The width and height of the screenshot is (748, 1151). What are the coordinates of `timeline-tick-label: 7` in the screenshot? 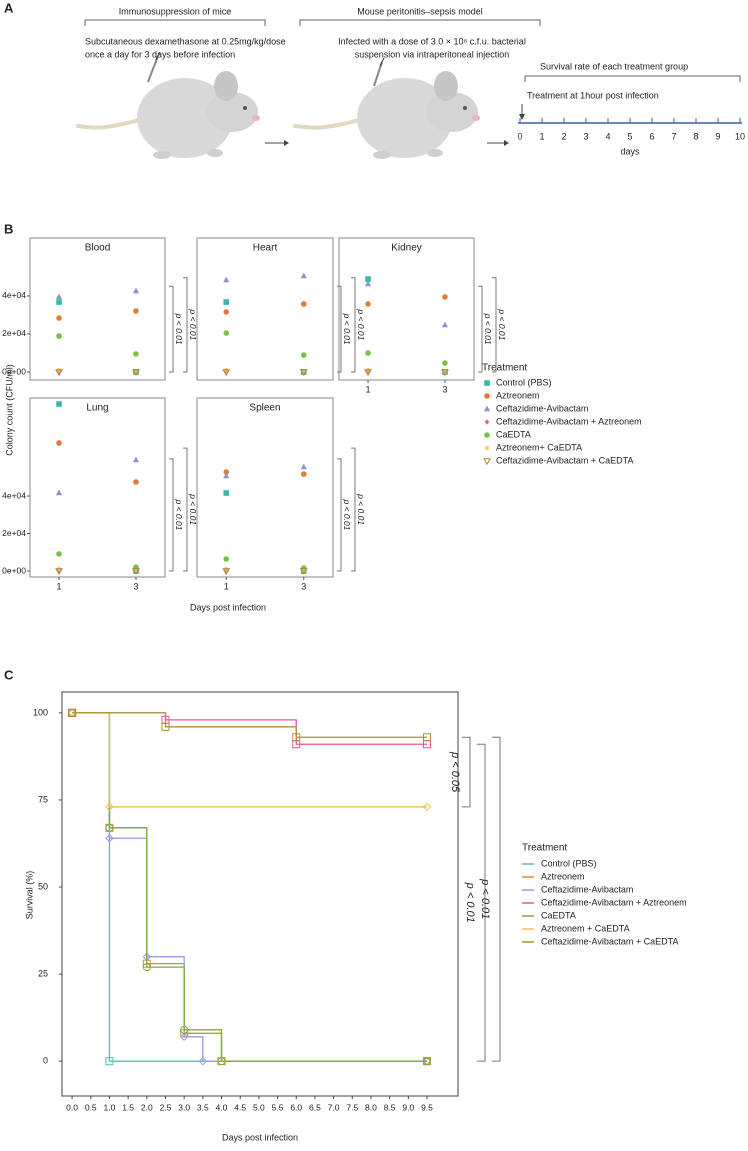 It's located at (673, 136).